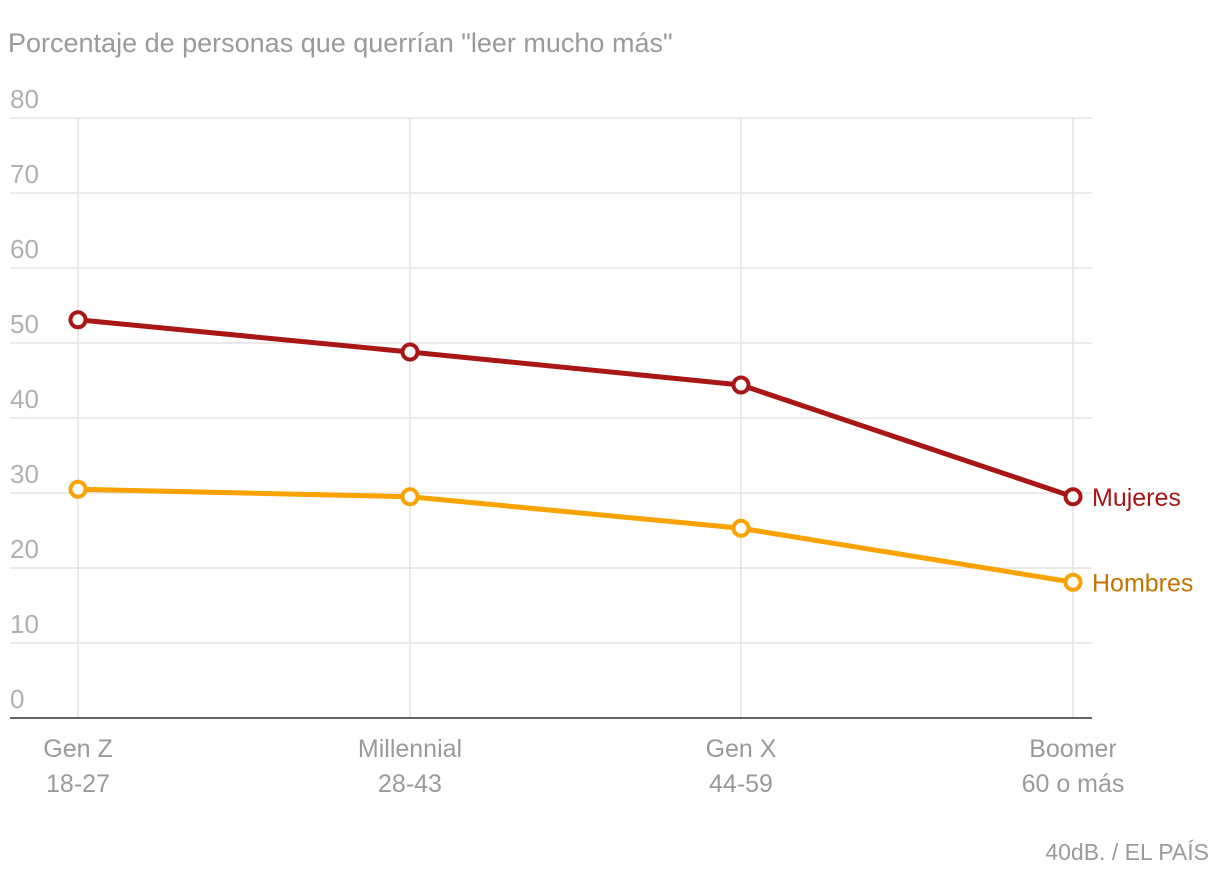 The image size is (1220, 880). I want to click on source-note: 40dB. / EL PAÍS, so click(1127, 852).